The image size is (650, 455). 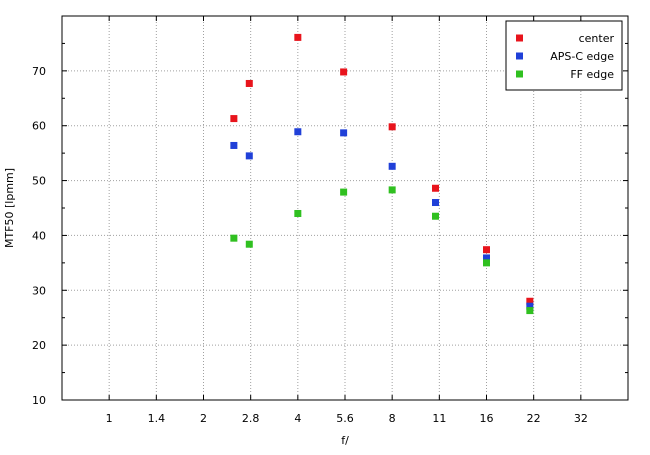 What do you see at coordinates (581, 418) in the screenshot?
I see `x-tick-label: 32` at bounding box center [581, 418].